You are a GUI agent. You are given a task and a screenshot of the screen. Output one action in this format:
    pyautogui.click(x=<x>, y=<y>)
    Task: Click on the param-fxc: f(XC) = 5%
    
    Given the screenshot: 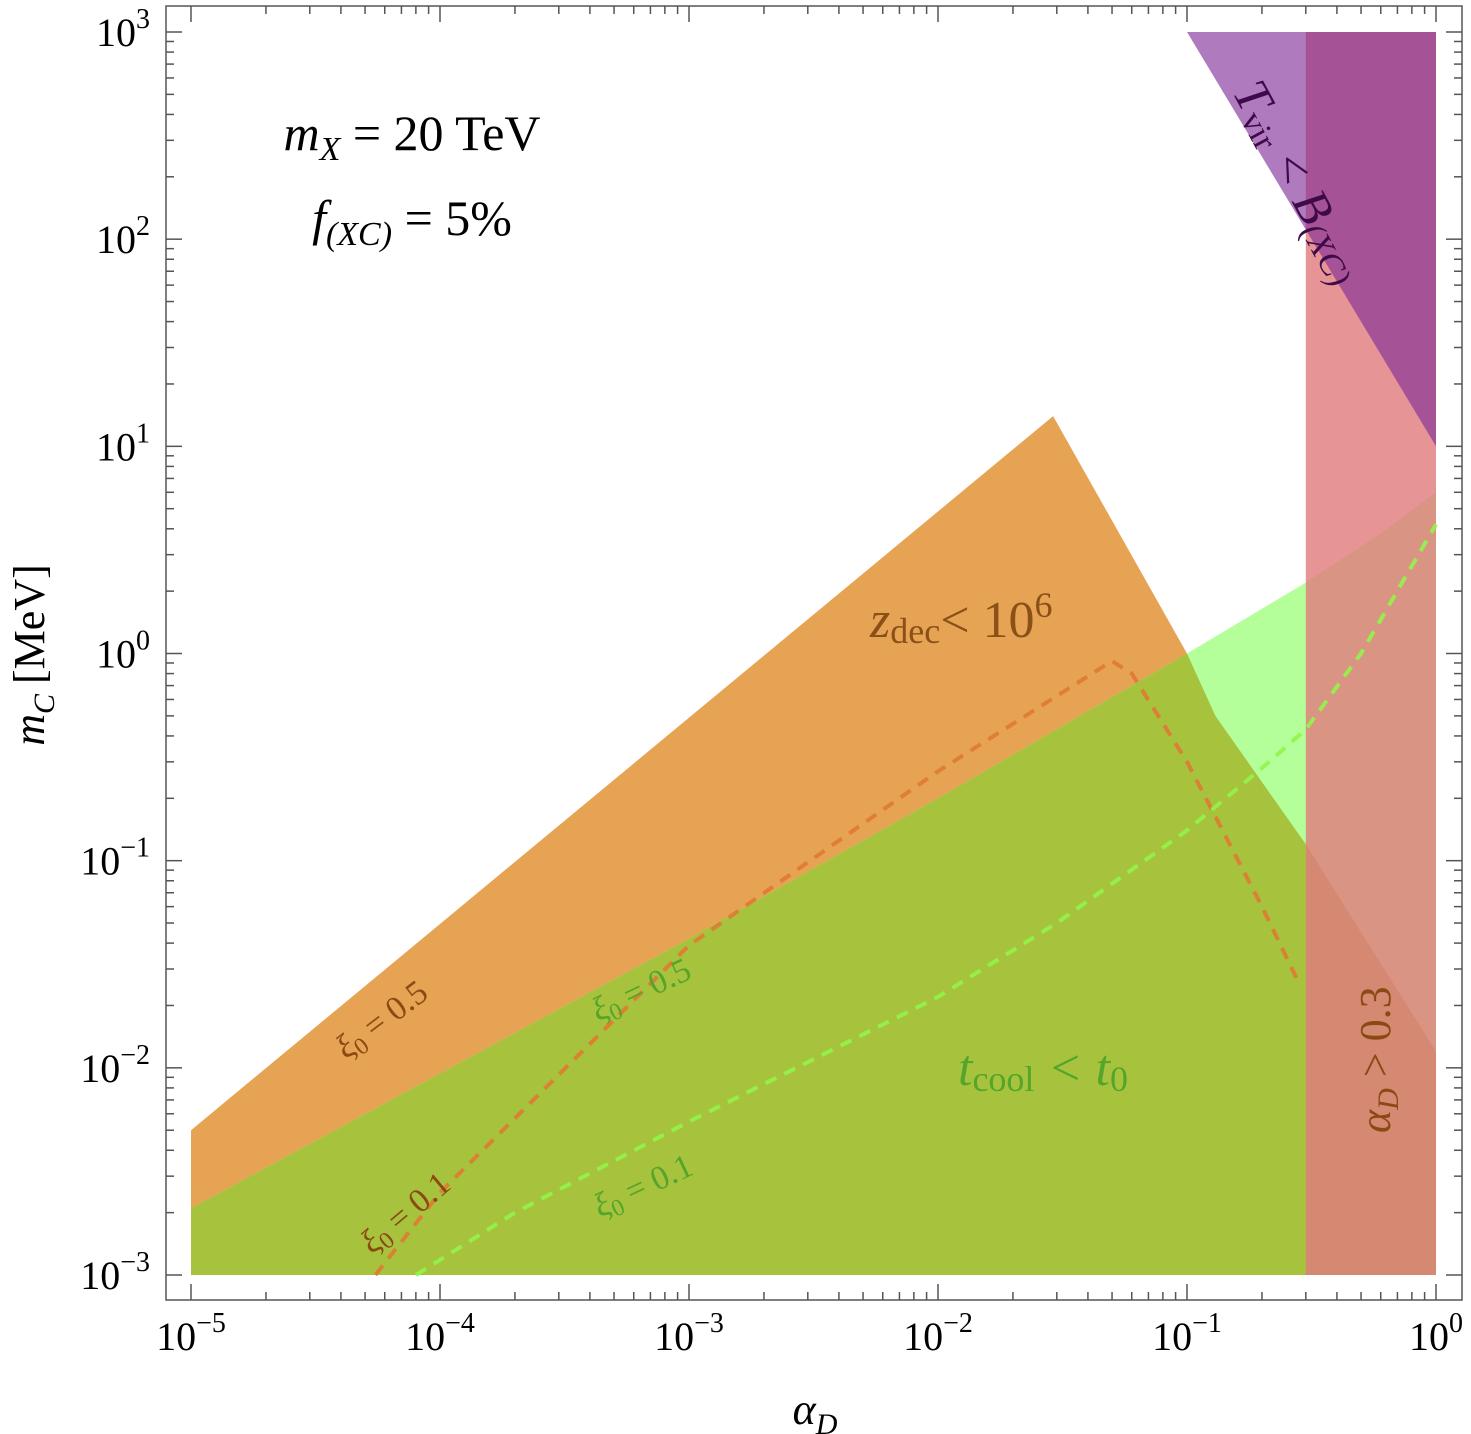 What is the action you would take?
    pyautogui.click(x=412, y=221)
    